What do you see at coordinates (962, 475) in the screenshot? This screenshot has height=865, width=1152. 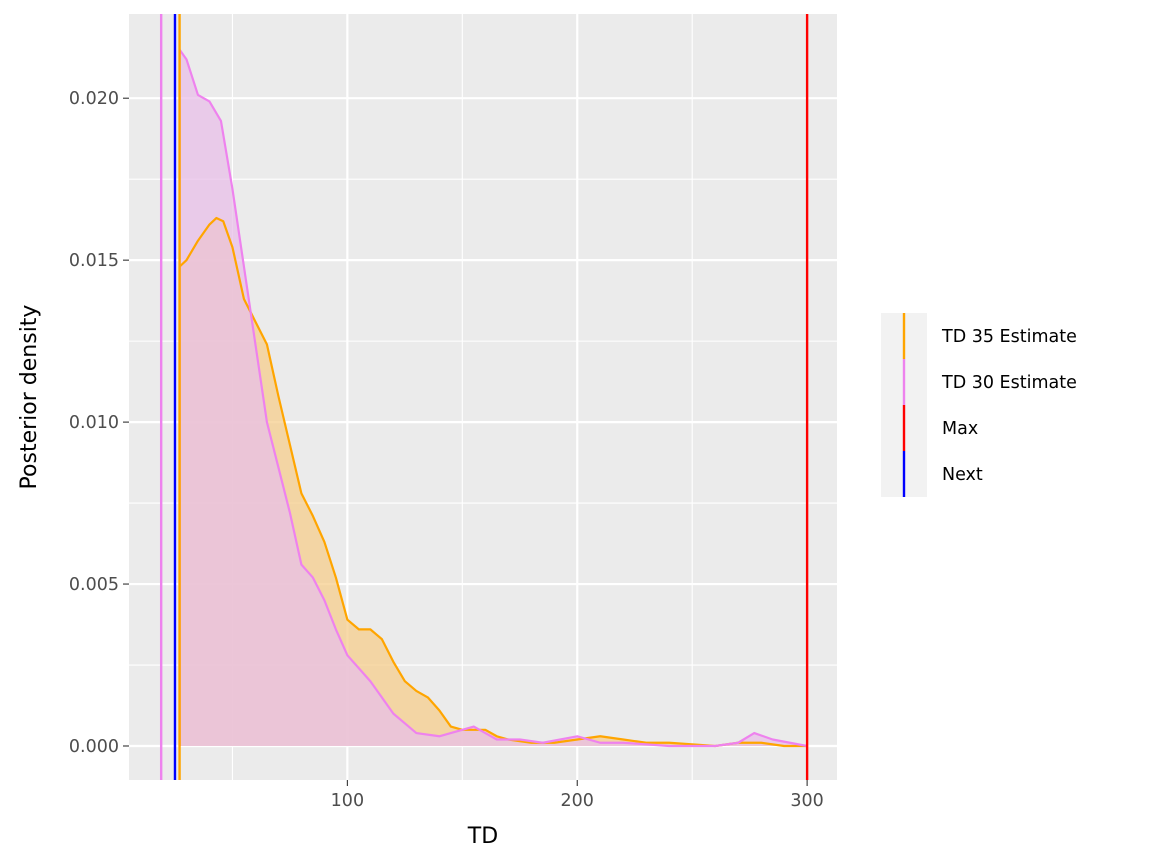 I see `legend-label-next: Next` at bounding box center [962, 475].